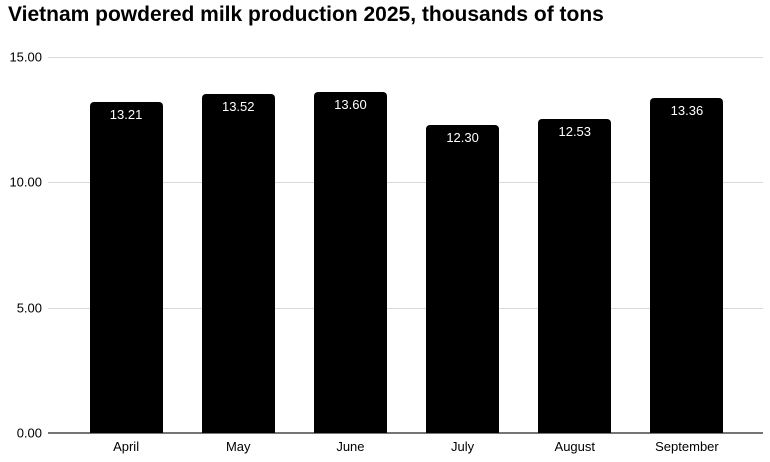 The width and height of the screenshot is (770, 462). What do you see at coordinates (126, 267) in the screenshot?
I see `bar-april: 13.21` at bounding box center [126, 267].